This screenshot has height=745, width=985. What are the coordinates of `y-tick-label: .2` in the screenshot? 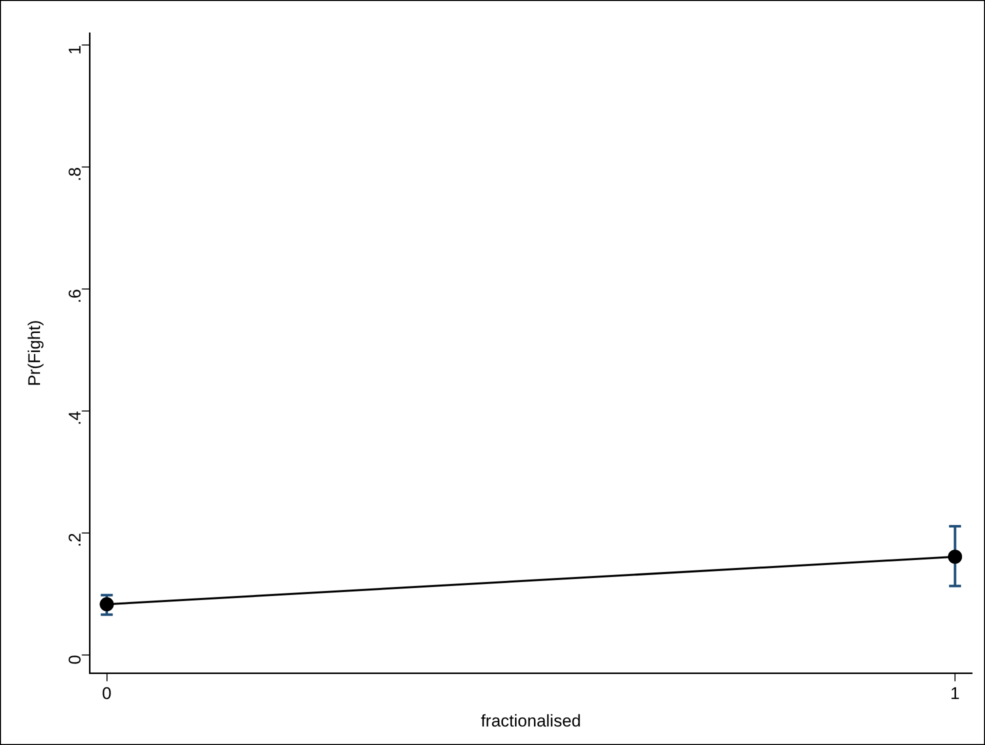 It's located at (74, 540).